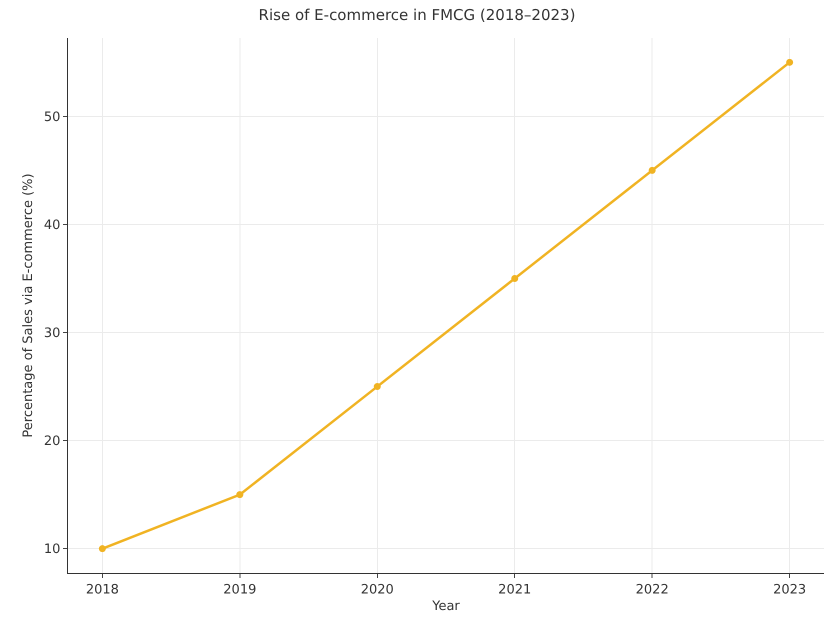 The width and height of the screenshot is (834, 621). Describe the element at coordinates (789, 590) in the screenshot. I see `x-tick-label: 2023` at that location.